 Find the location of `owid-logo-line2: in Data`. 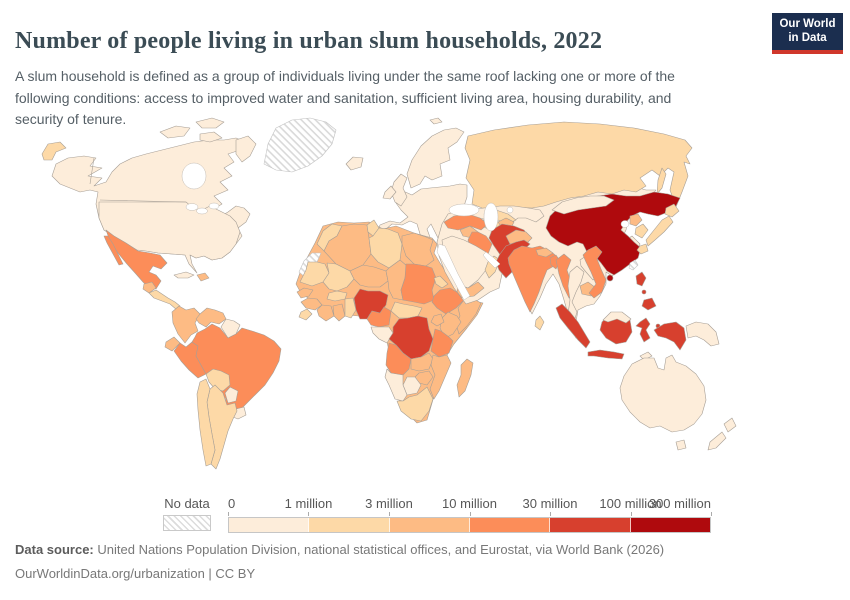

owid-logo-line2: in Data is located at coordinates (807, 38).